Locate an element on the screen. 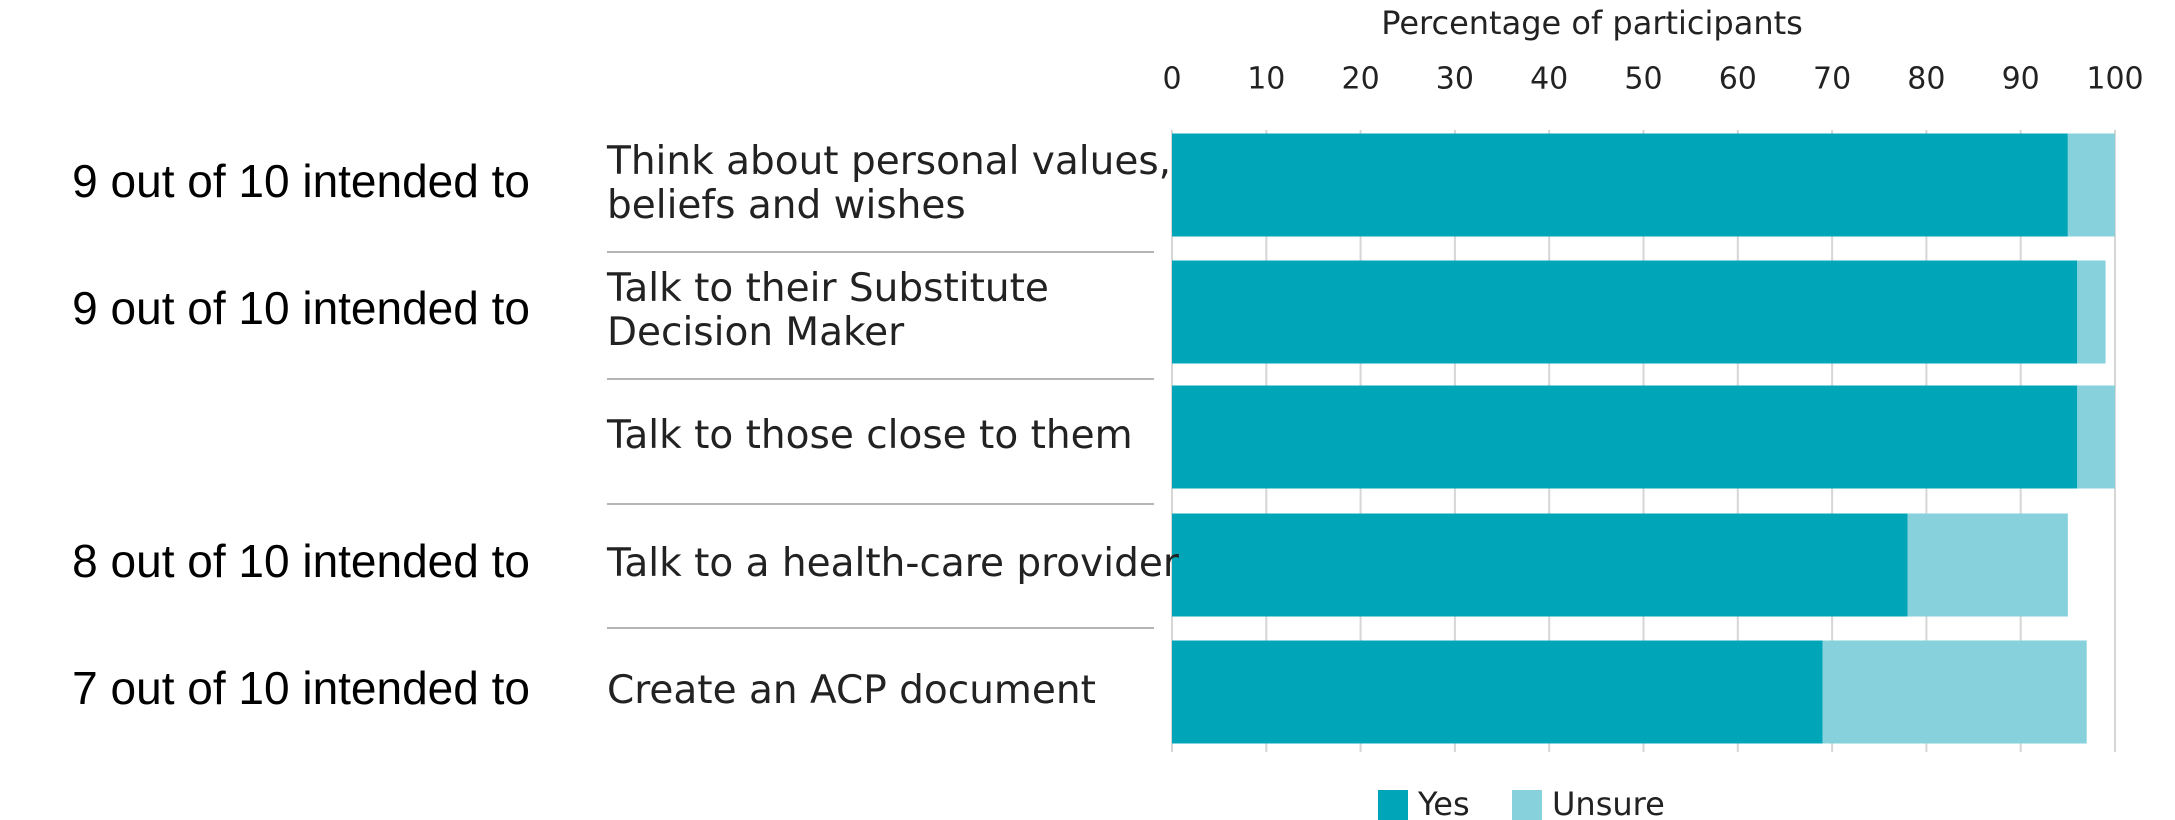 The width and height of the screenshot is (2175, 820). x-axis-title: Percentage of participants is located at coordinates (1592, 23).